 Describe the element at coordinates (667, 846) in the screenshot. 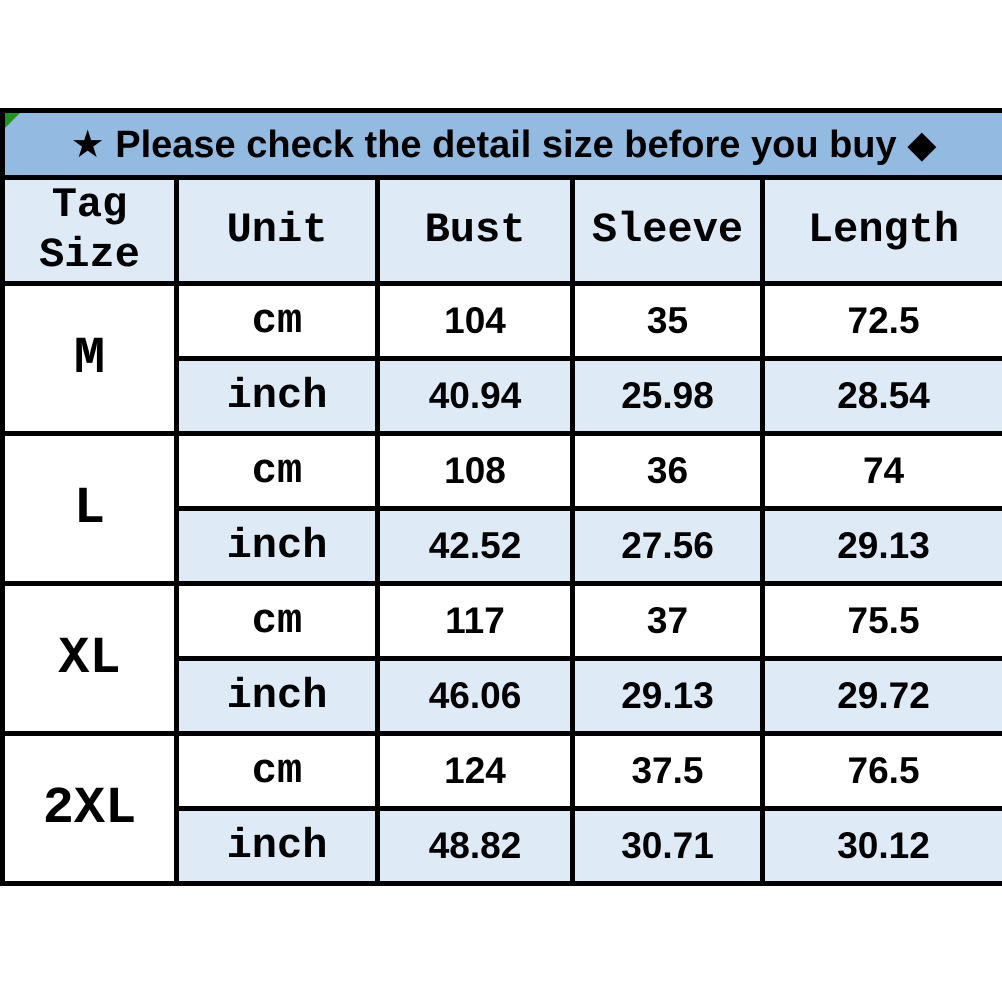

I see `value-cell: 30.71` at that location.